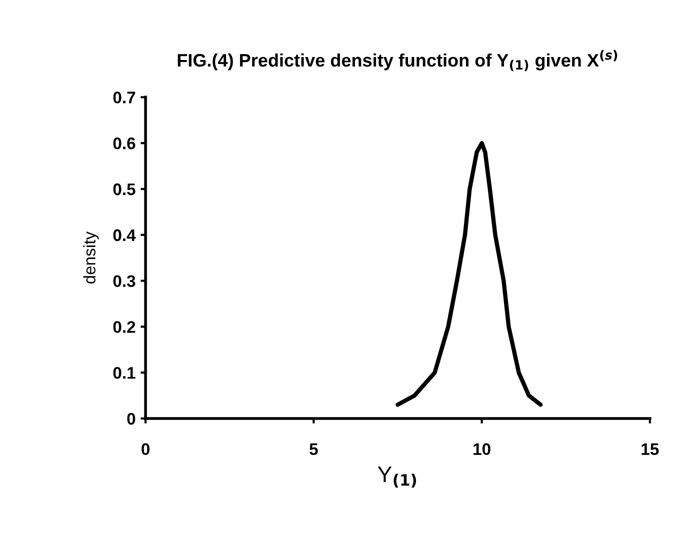  Describe the element at coordinates (124, 281) in the screenshot. I see `y-tick-label: 0.3` at that location.